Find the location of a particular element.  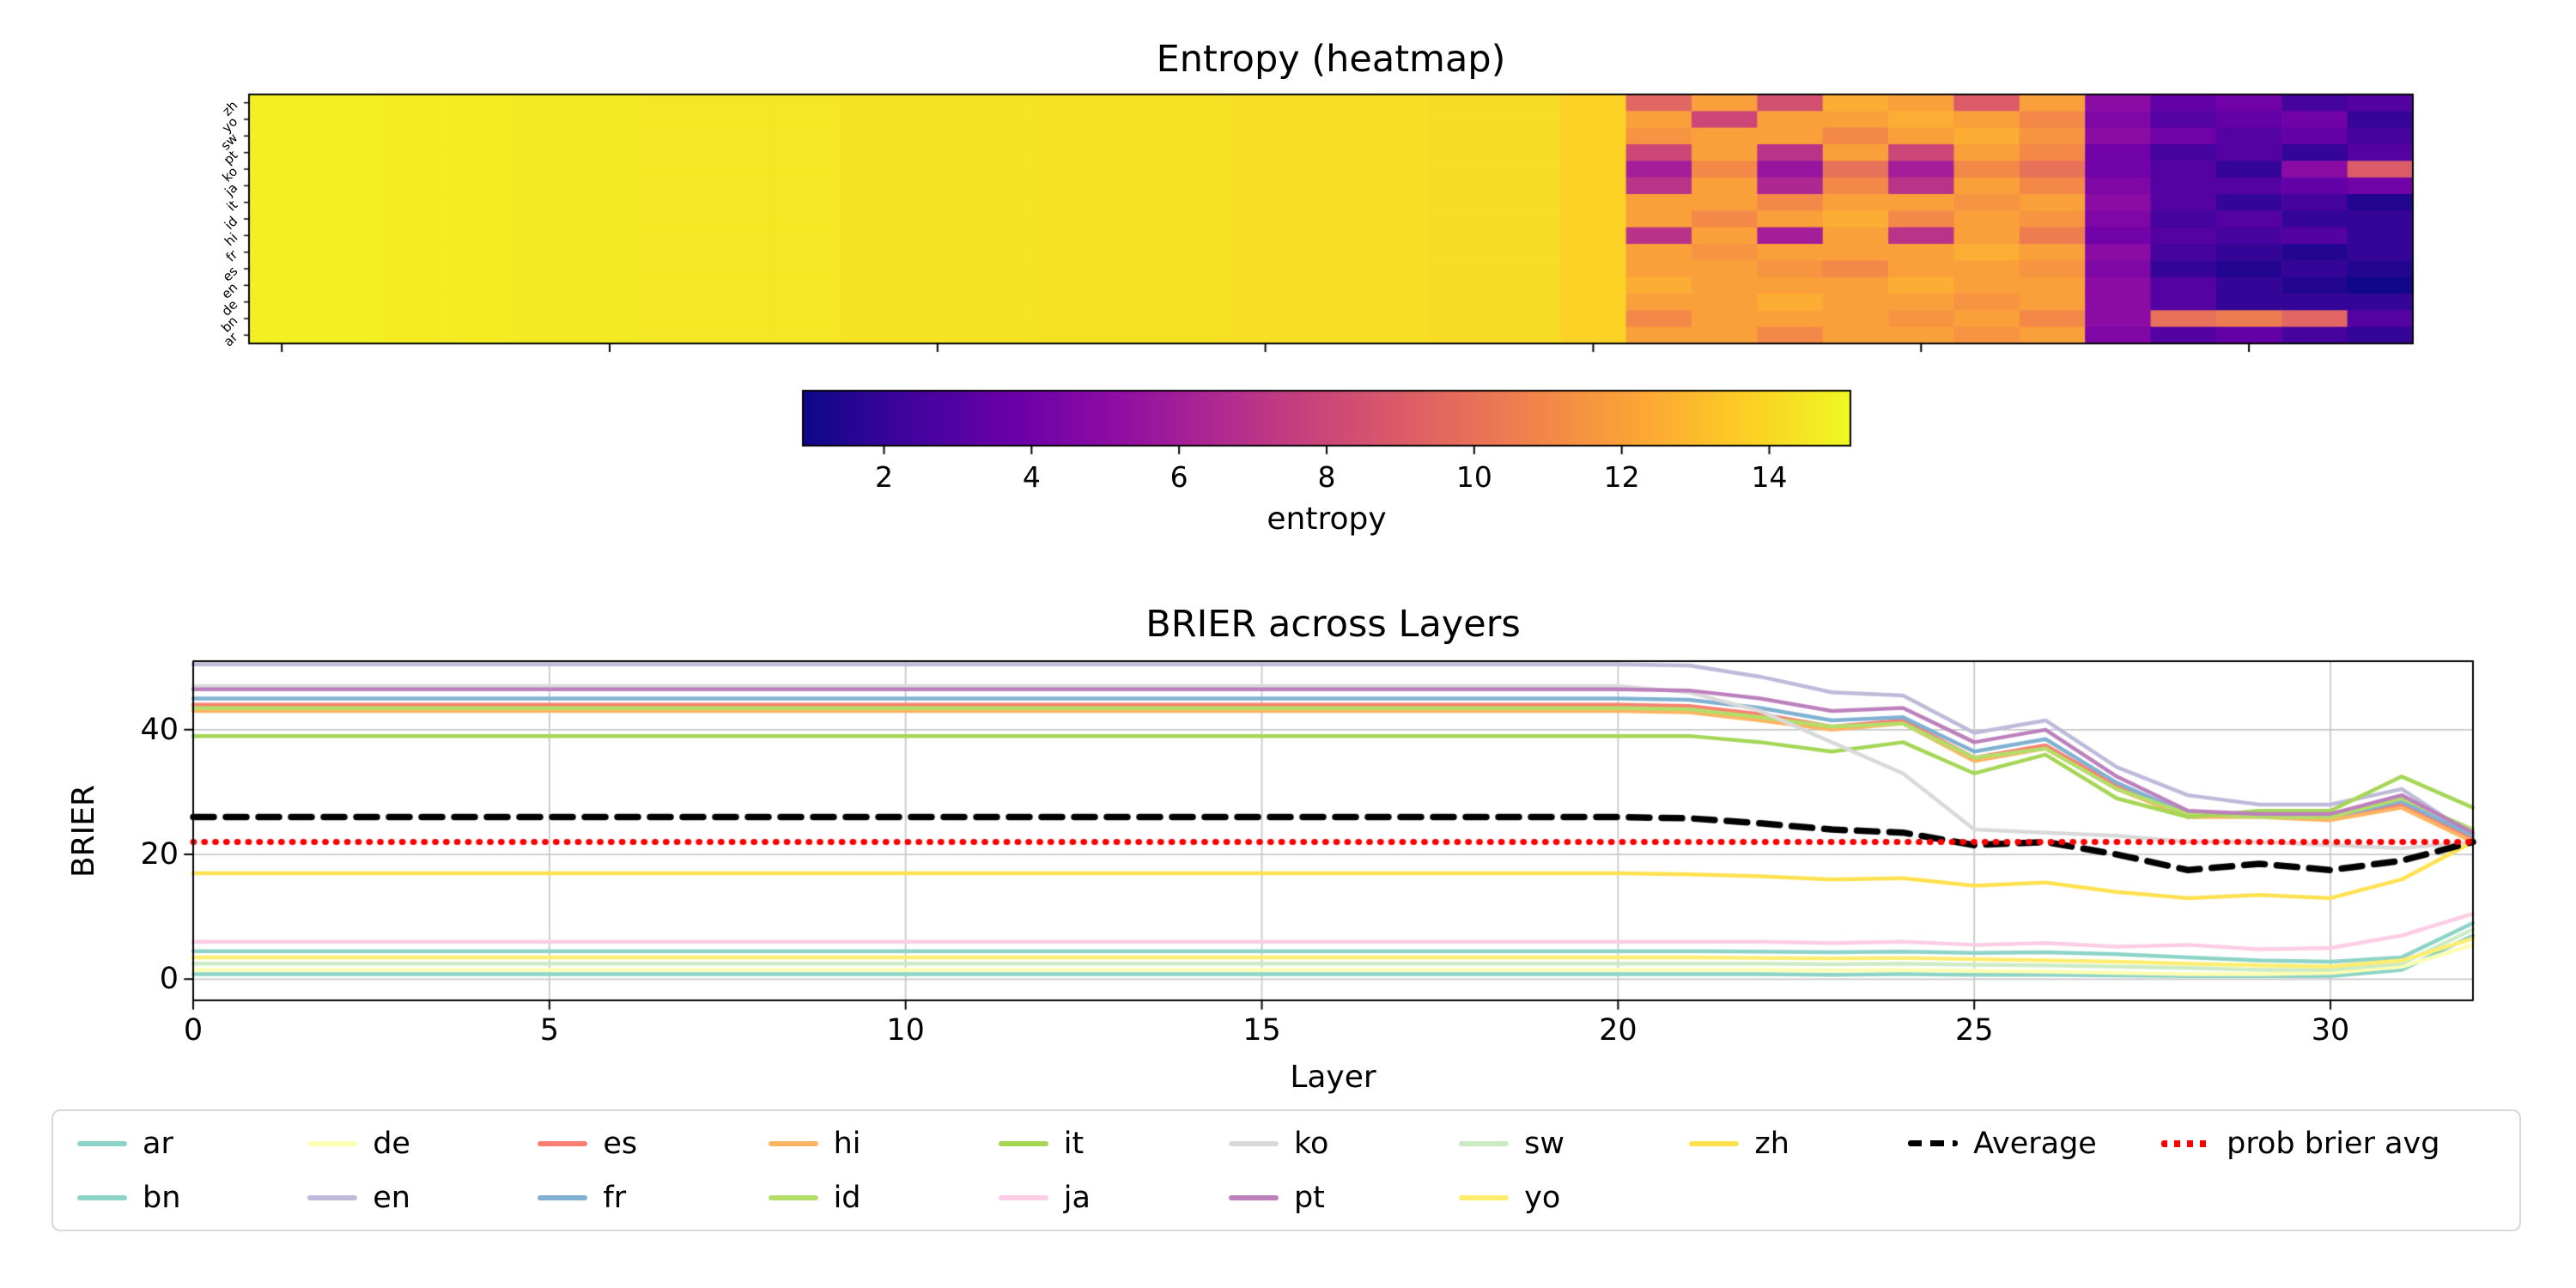

brier-x-tick-label: 15 is located at coordinates (1261, 1030).